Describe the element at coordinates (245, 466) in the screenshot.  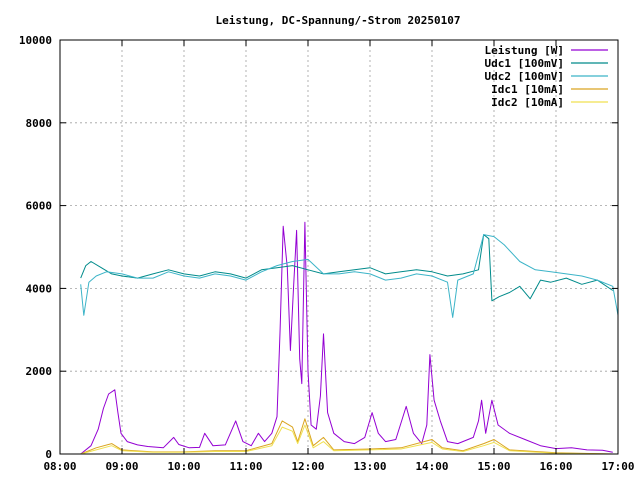
I see `x-tick-label: 11:00` at that location.